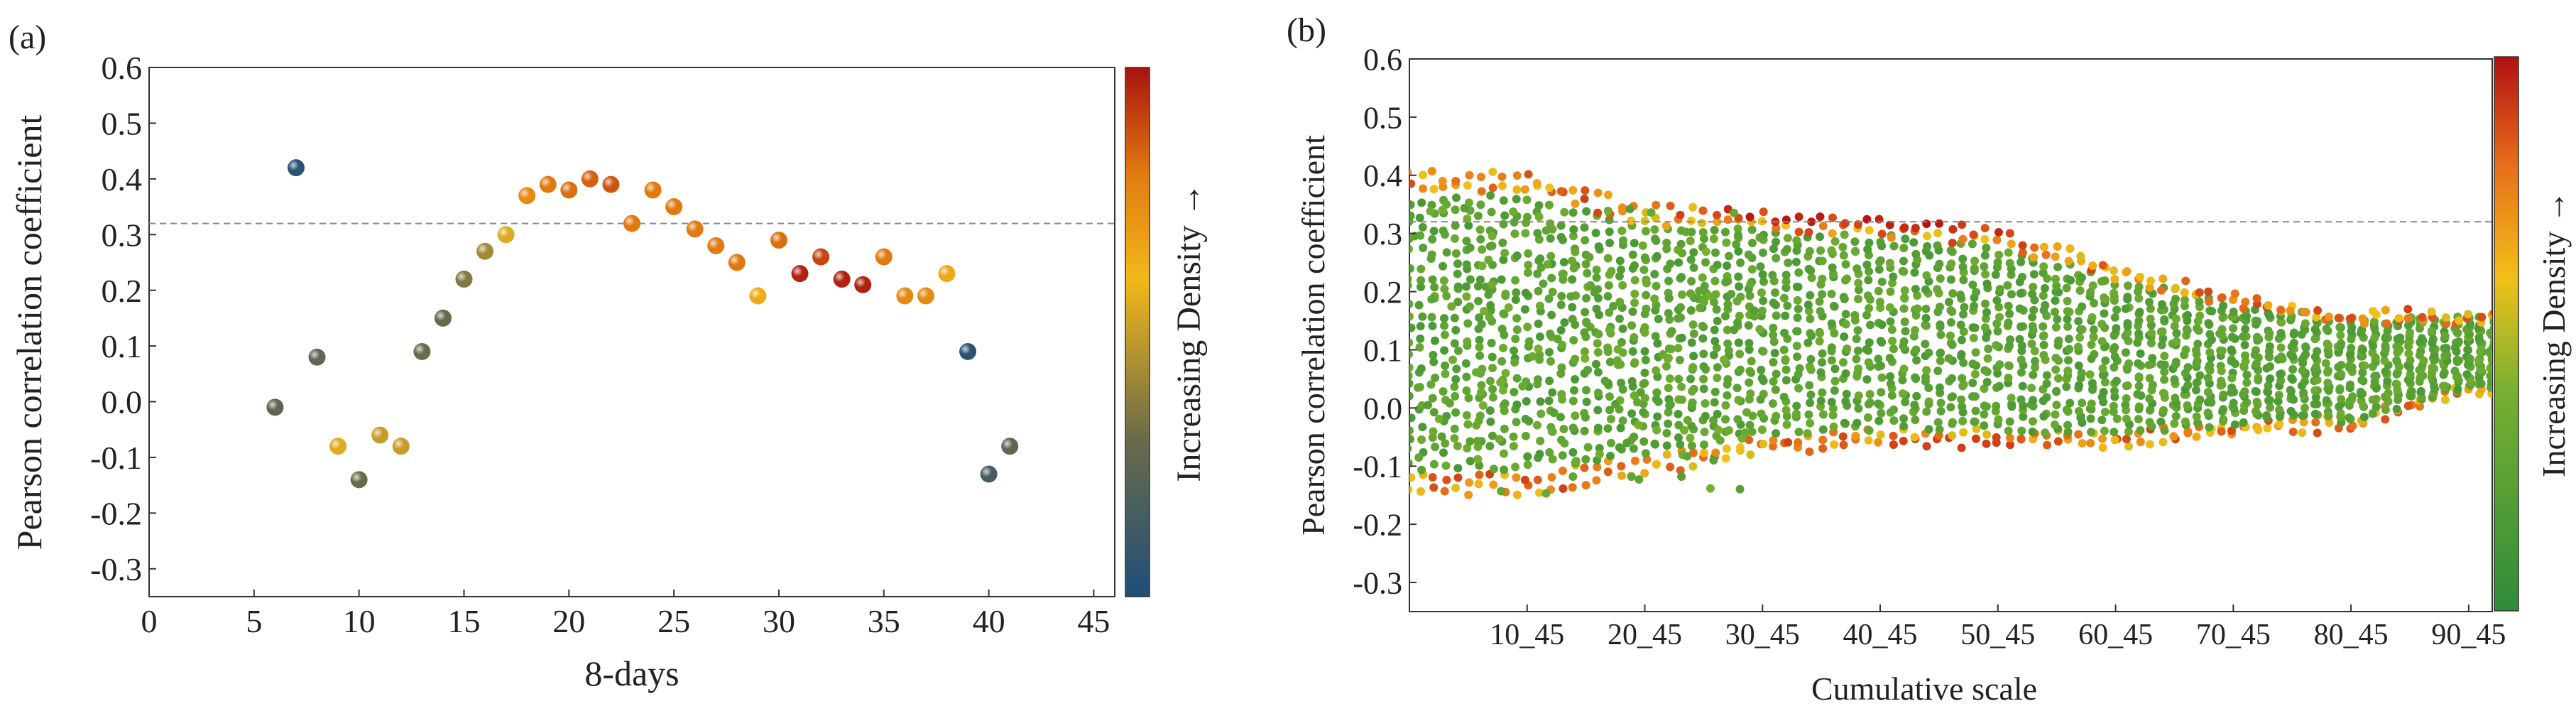 The height and width of the screenshot is (711, 2576). Describe the element at coordinates (1377, 583) in the screenshot. I see `y-tick-label: -0.3` at that location.